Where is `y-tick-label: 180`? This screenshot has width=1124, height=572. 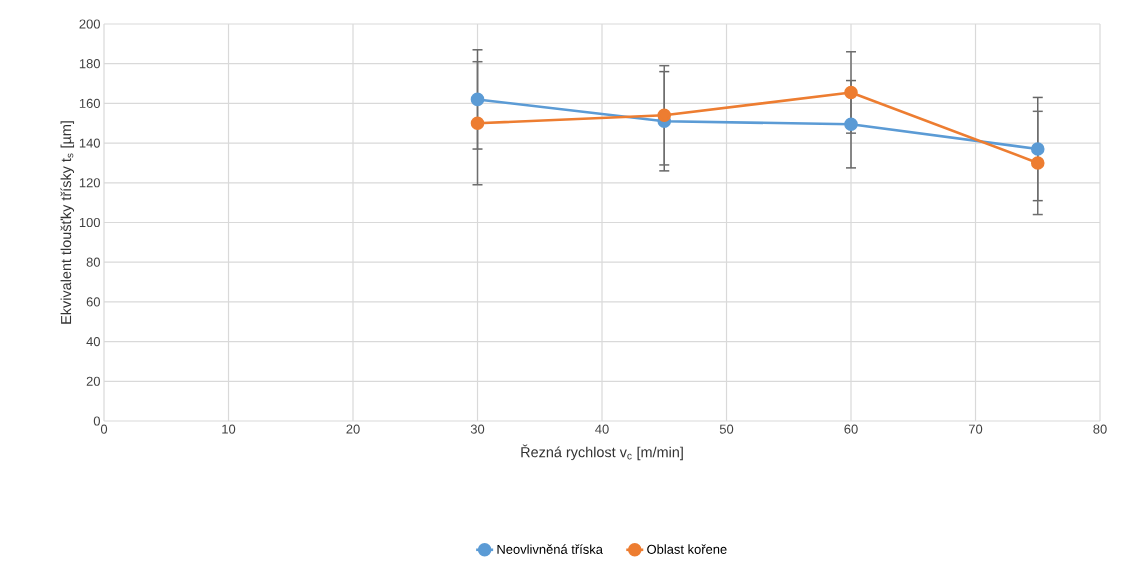
y-tick-label: 180 is located at coordinates (89, 64).